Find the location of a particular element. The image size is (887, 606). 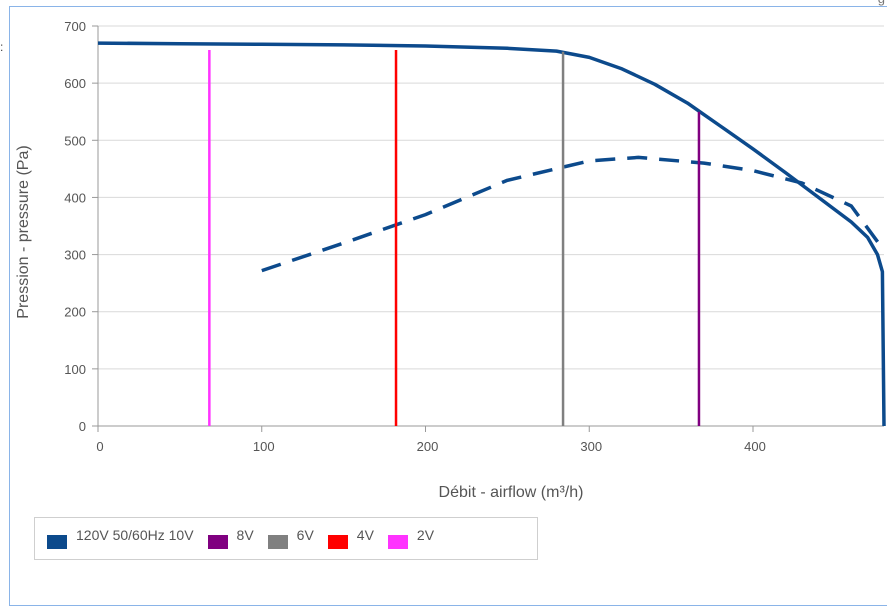

x-axis-label: Débit - airflow (m³/h) is located at coordinates (511, 492).